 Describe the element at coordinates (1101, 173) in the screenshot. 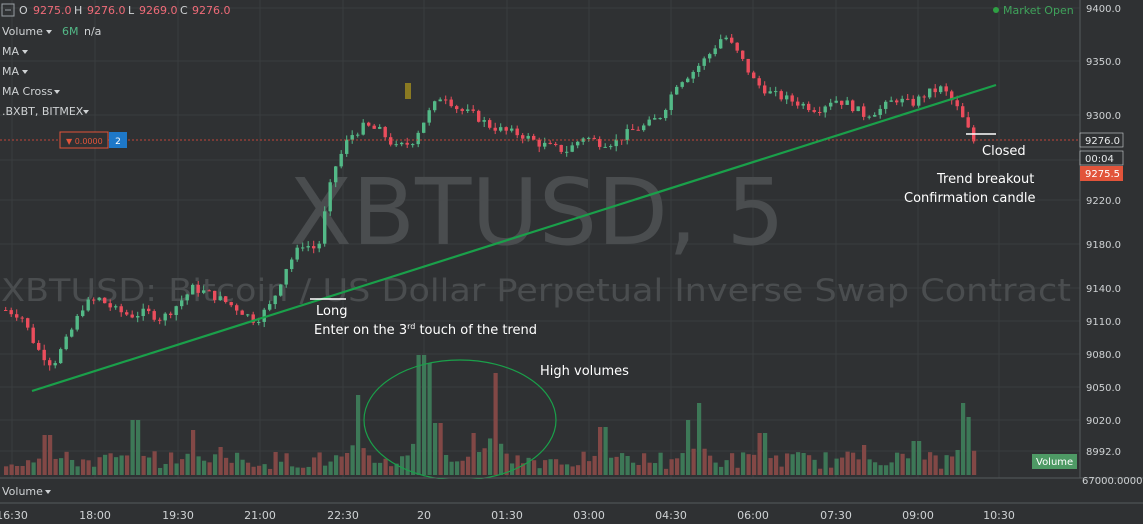

I see `bid-badge` at that location.